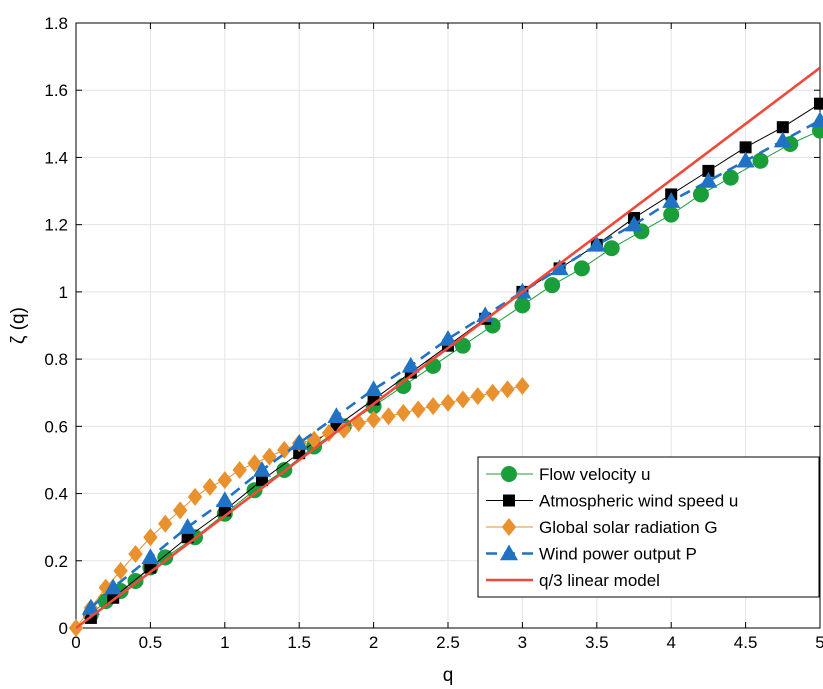 The height and width of the screenshot is (689, 823). Describe the element at coordinates (56, 359) in the screenshot. I see `y-tick-label: 0.8` at that location.